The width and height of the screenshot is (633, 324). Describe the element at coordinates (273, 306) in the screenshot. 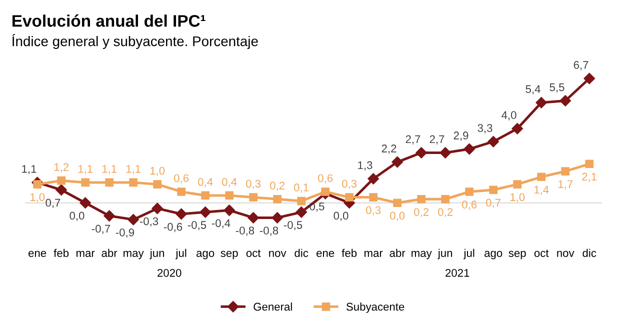

I see `legend-label: General` at that location.